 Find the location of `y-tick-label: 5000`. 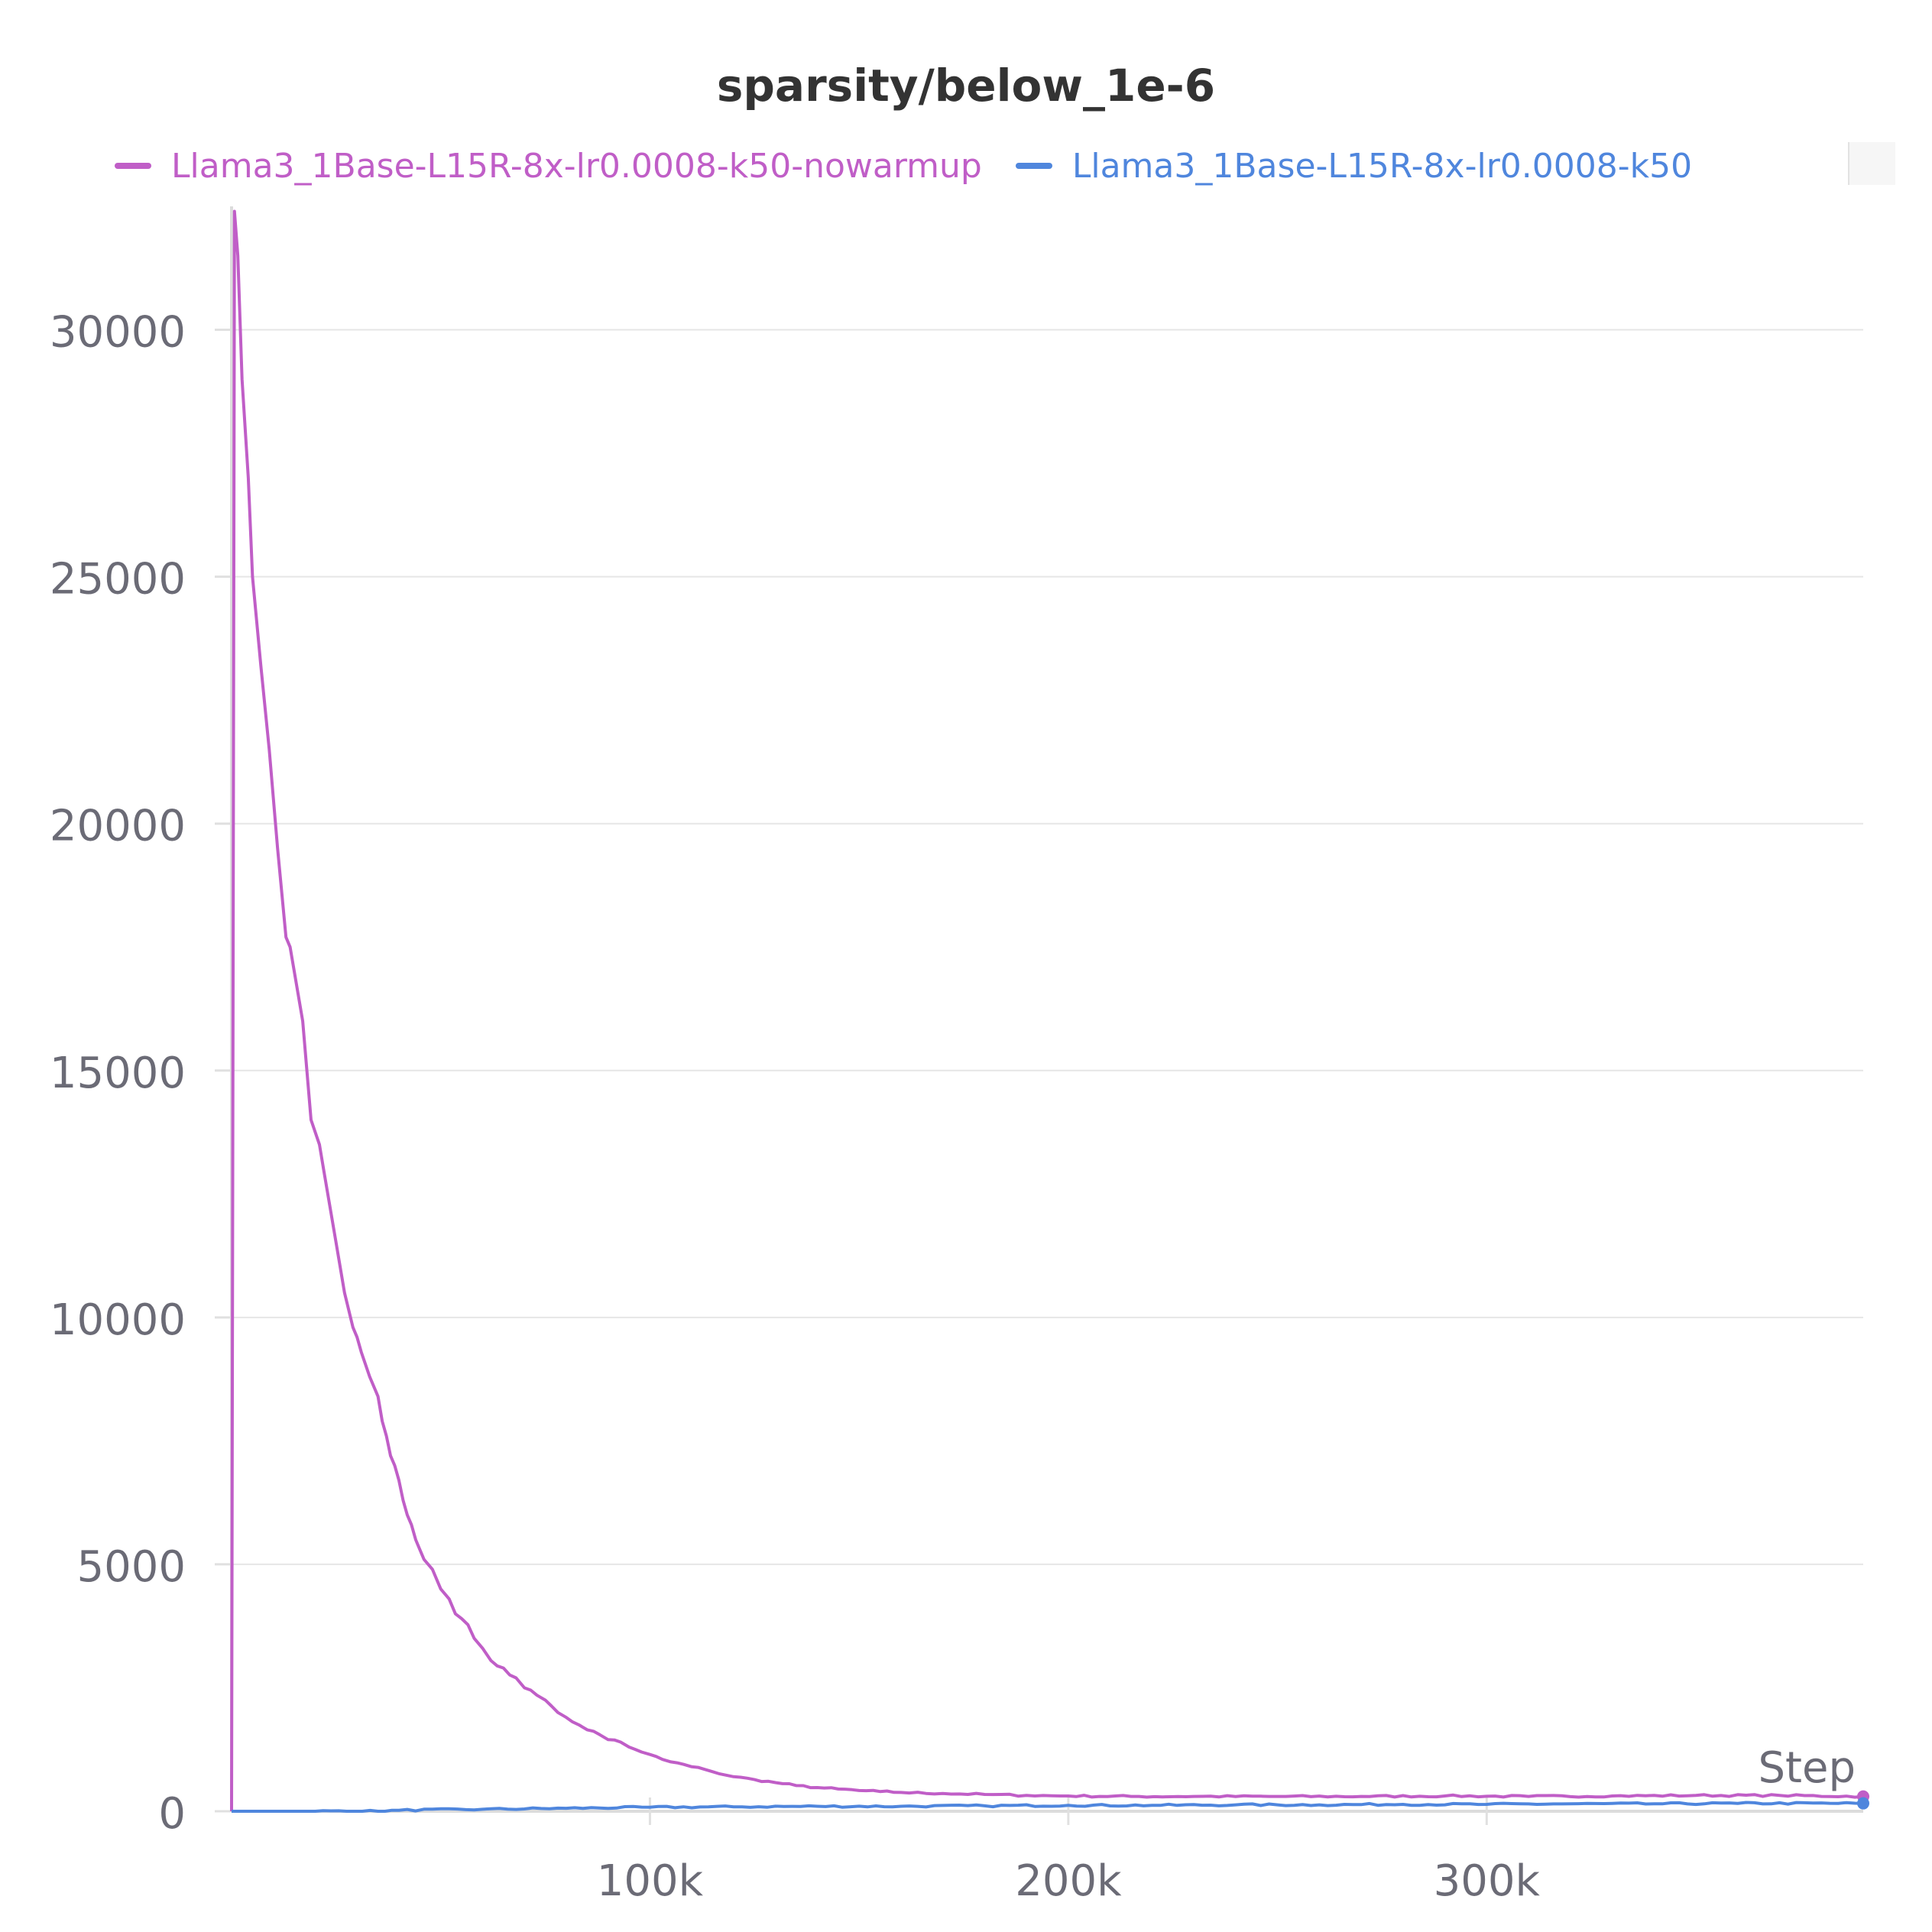

y-tick-label: 5000 is located at coordinates (131, 1567).